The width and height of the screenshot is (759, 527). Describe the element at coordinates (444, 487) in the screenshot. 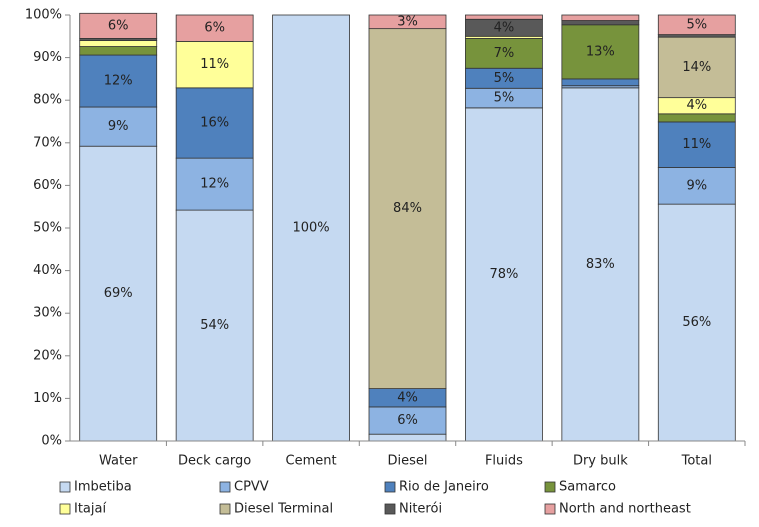

I see `legend-label: Rio de Janeiro` at that location.